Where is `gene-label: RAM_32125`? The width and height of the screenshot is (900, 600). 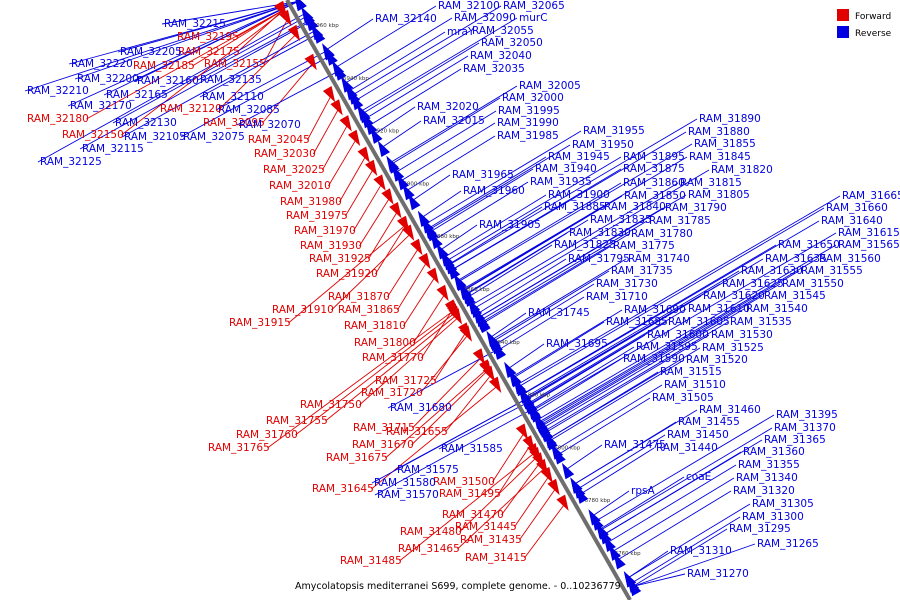 gene-label: RAM_32125 is located at coordinates (71, 162).